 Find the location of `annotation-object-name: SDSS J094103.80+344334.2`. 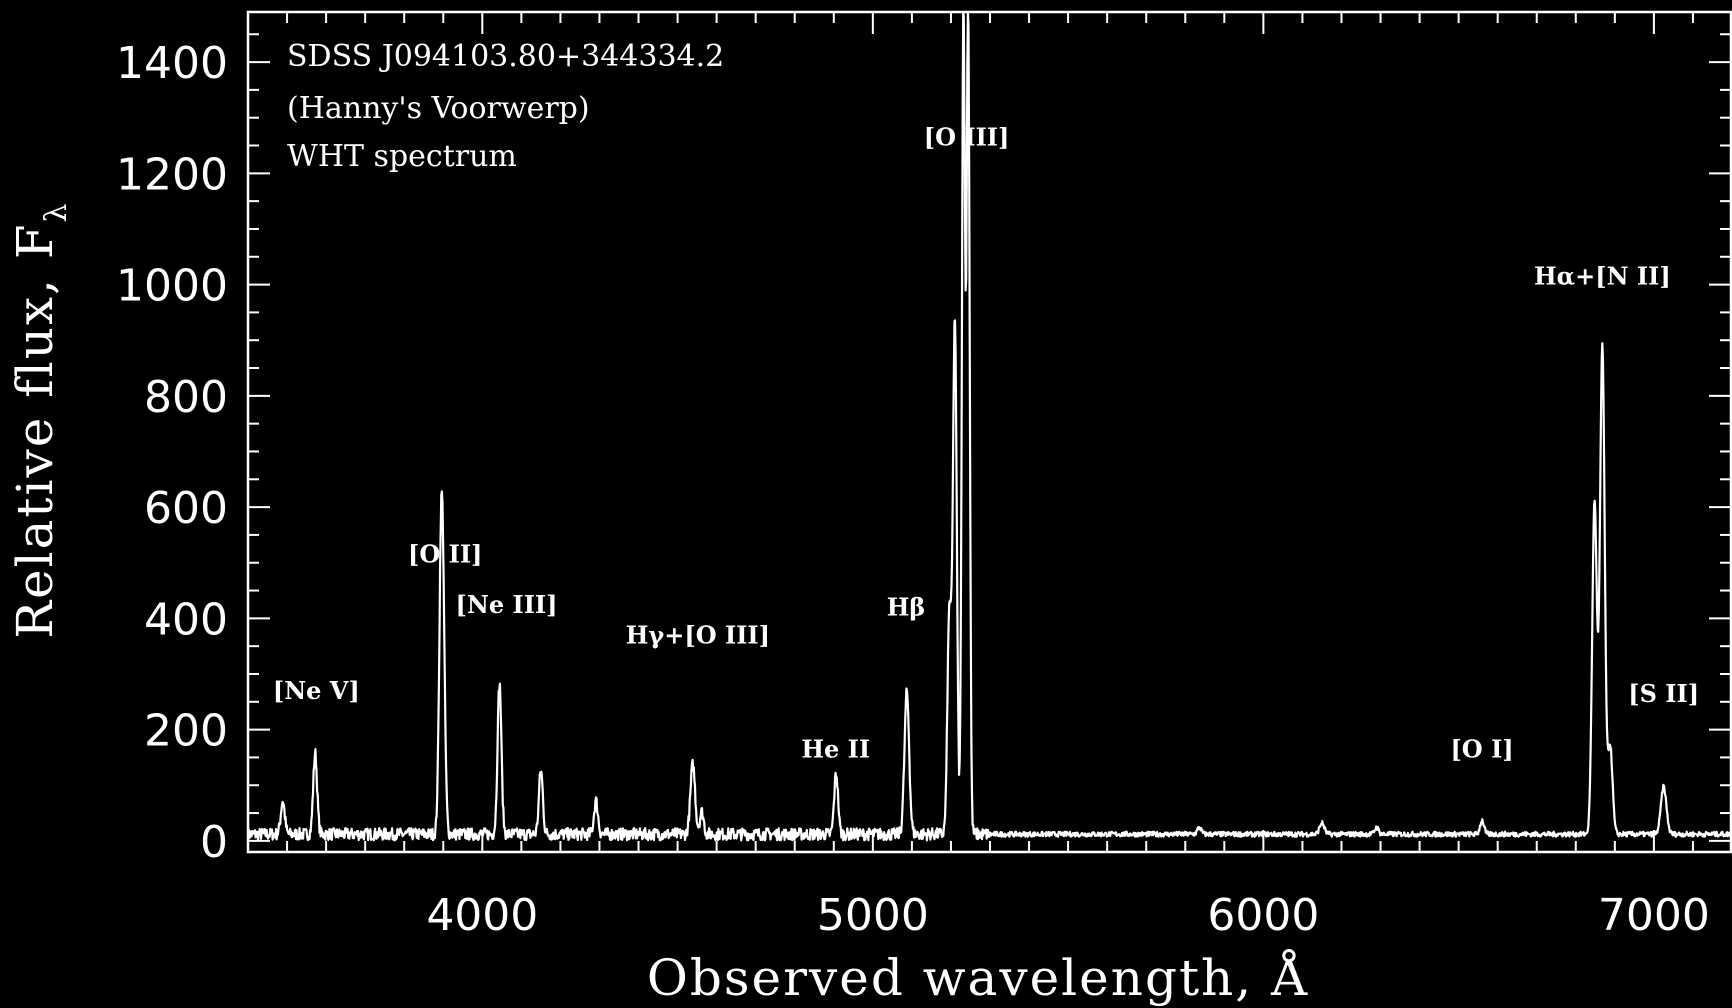

annotation-object-name: SDSS J094103.80+344334.2 is located at coordinates (505, 56).